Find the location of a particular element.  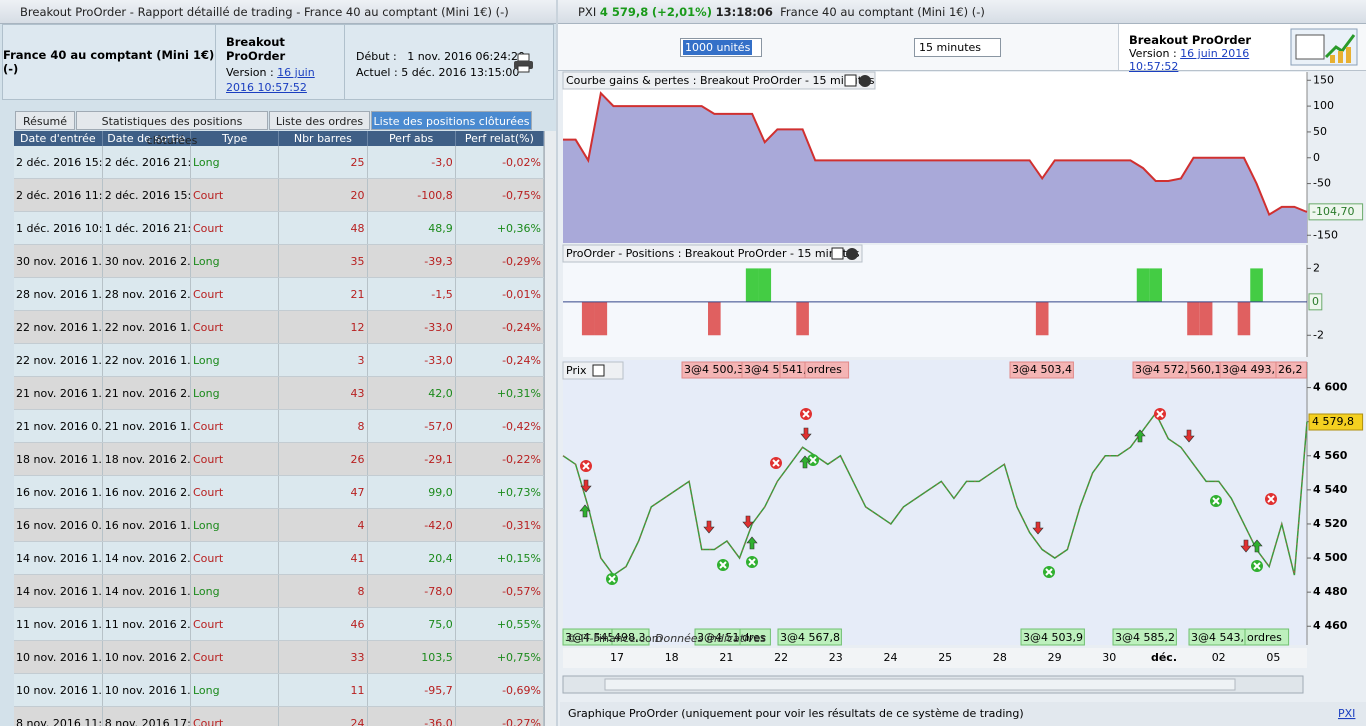

column-header: Type is located at coordinates (235, 138).